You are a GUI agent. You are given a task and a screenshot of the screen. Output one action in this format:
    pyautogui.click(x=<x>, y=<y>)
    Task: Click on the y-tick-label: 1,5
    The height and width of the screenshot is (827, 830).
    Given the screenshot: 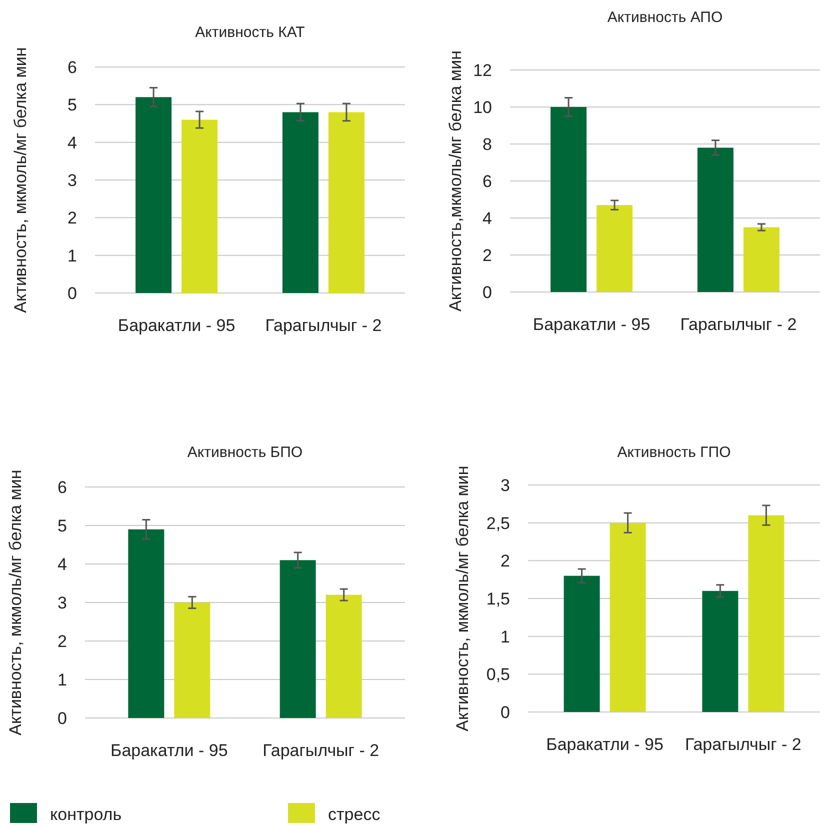 What is the action you would take?
    pyautogui.click(x=498, y=598)
    